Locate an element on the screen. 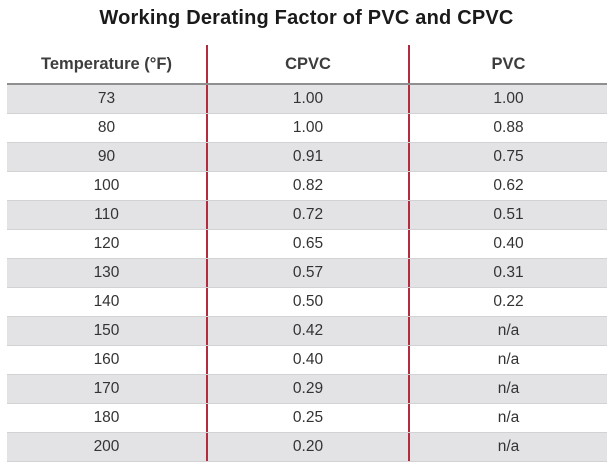  table-cell: 0.51 is located at coordinates (508, 214).